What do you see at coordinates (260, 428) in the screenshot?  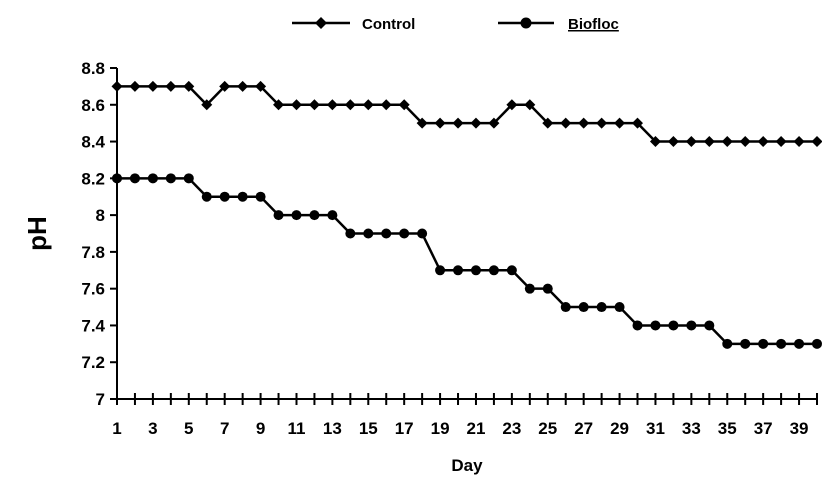 I see `x-tick-label: 9` at bounding box center [260, 428].